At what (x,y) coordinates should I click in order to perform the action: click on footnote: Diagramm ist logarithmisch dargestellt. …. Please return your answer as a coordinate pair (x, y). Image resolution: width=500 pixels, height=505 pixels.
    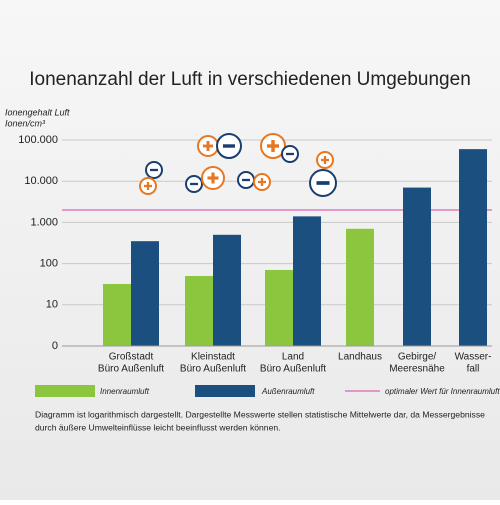
    Looking at the image, I should click on (260, 414).